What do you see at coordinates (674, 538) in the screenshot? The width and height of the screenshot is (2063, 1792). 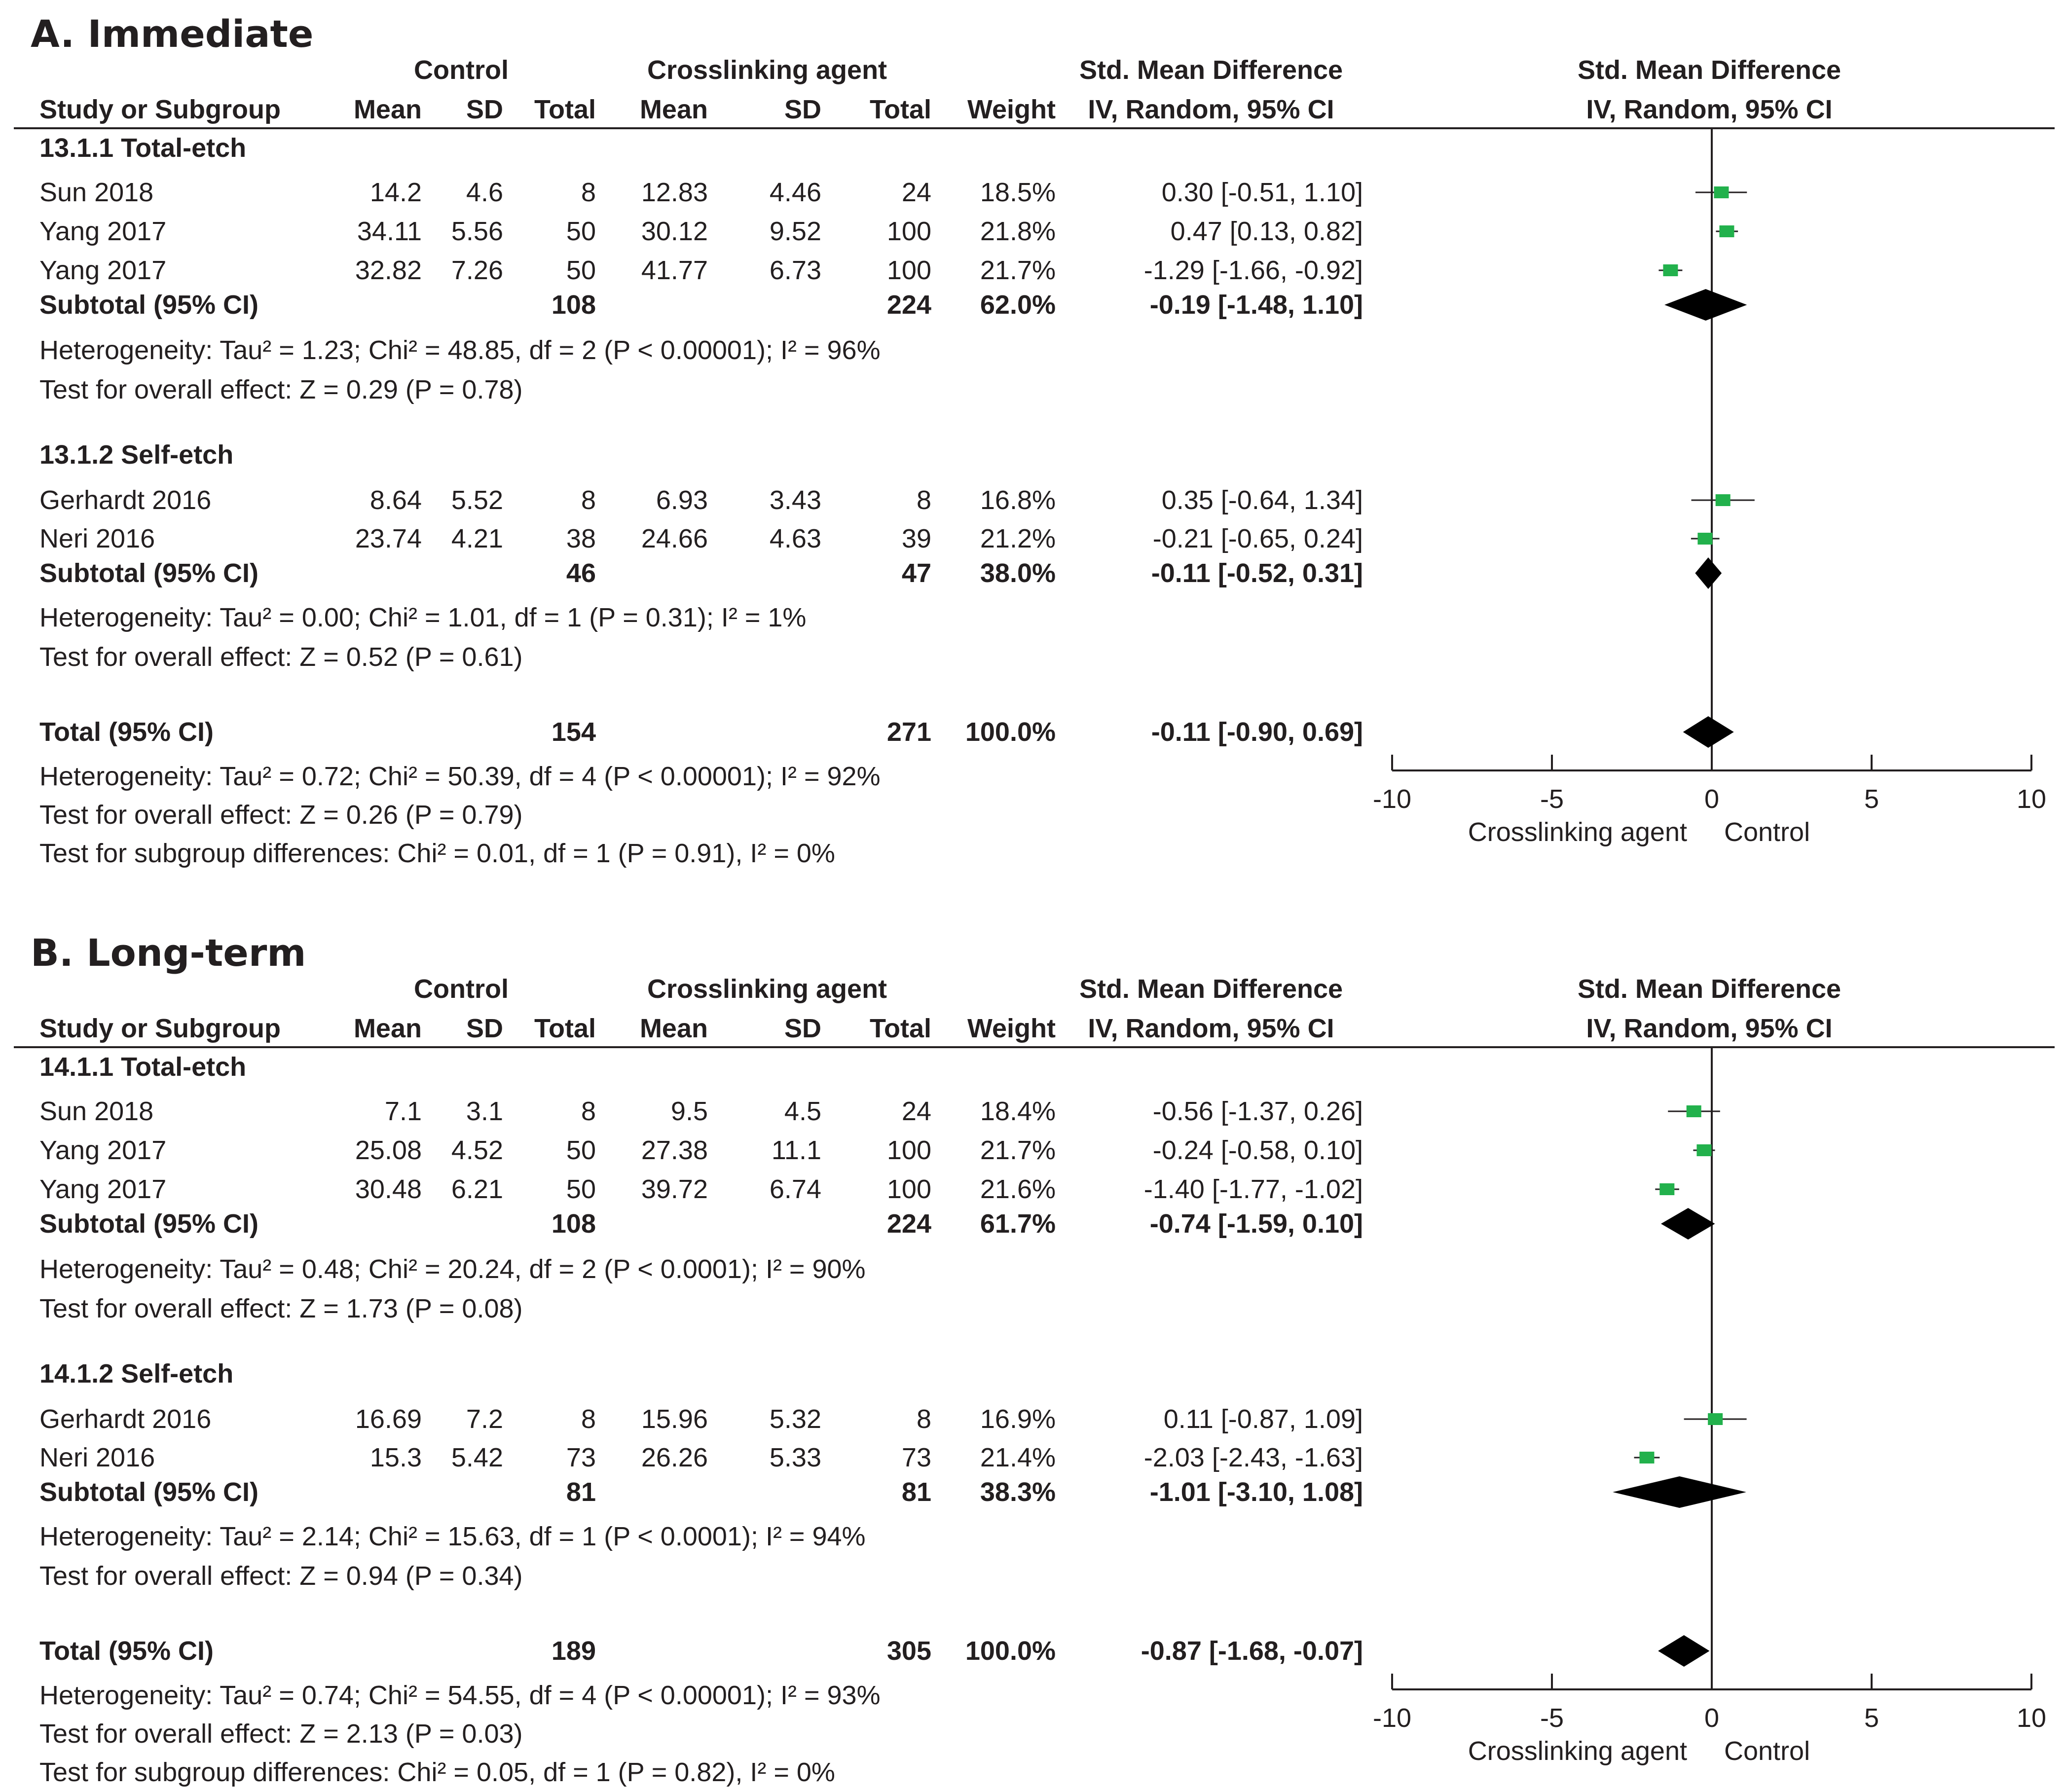 I see `mean-crosslinking: 24.66` at bounding box center [674, 538].